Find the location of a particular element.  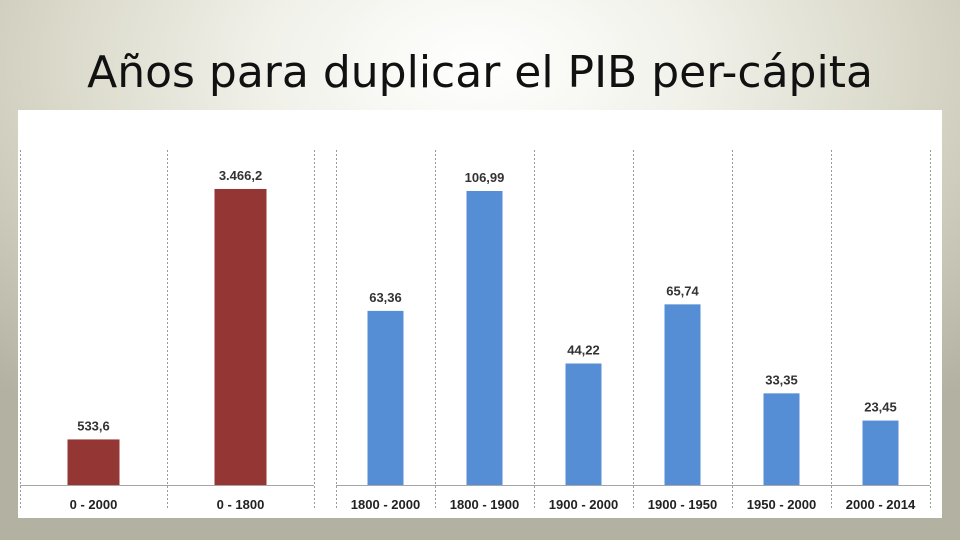

chart-1-tick-label: 0 - 1800 is located at coordinates (241, 504).